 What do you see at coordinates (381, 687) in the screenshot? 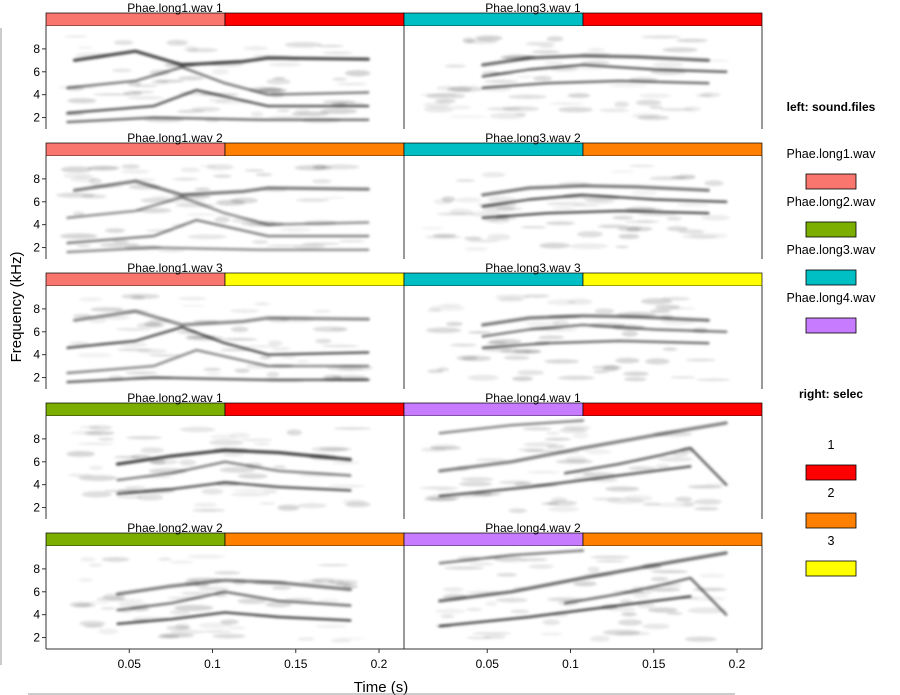
I see `x-axis-label: Time (s)` at bounding box center [381, 687].